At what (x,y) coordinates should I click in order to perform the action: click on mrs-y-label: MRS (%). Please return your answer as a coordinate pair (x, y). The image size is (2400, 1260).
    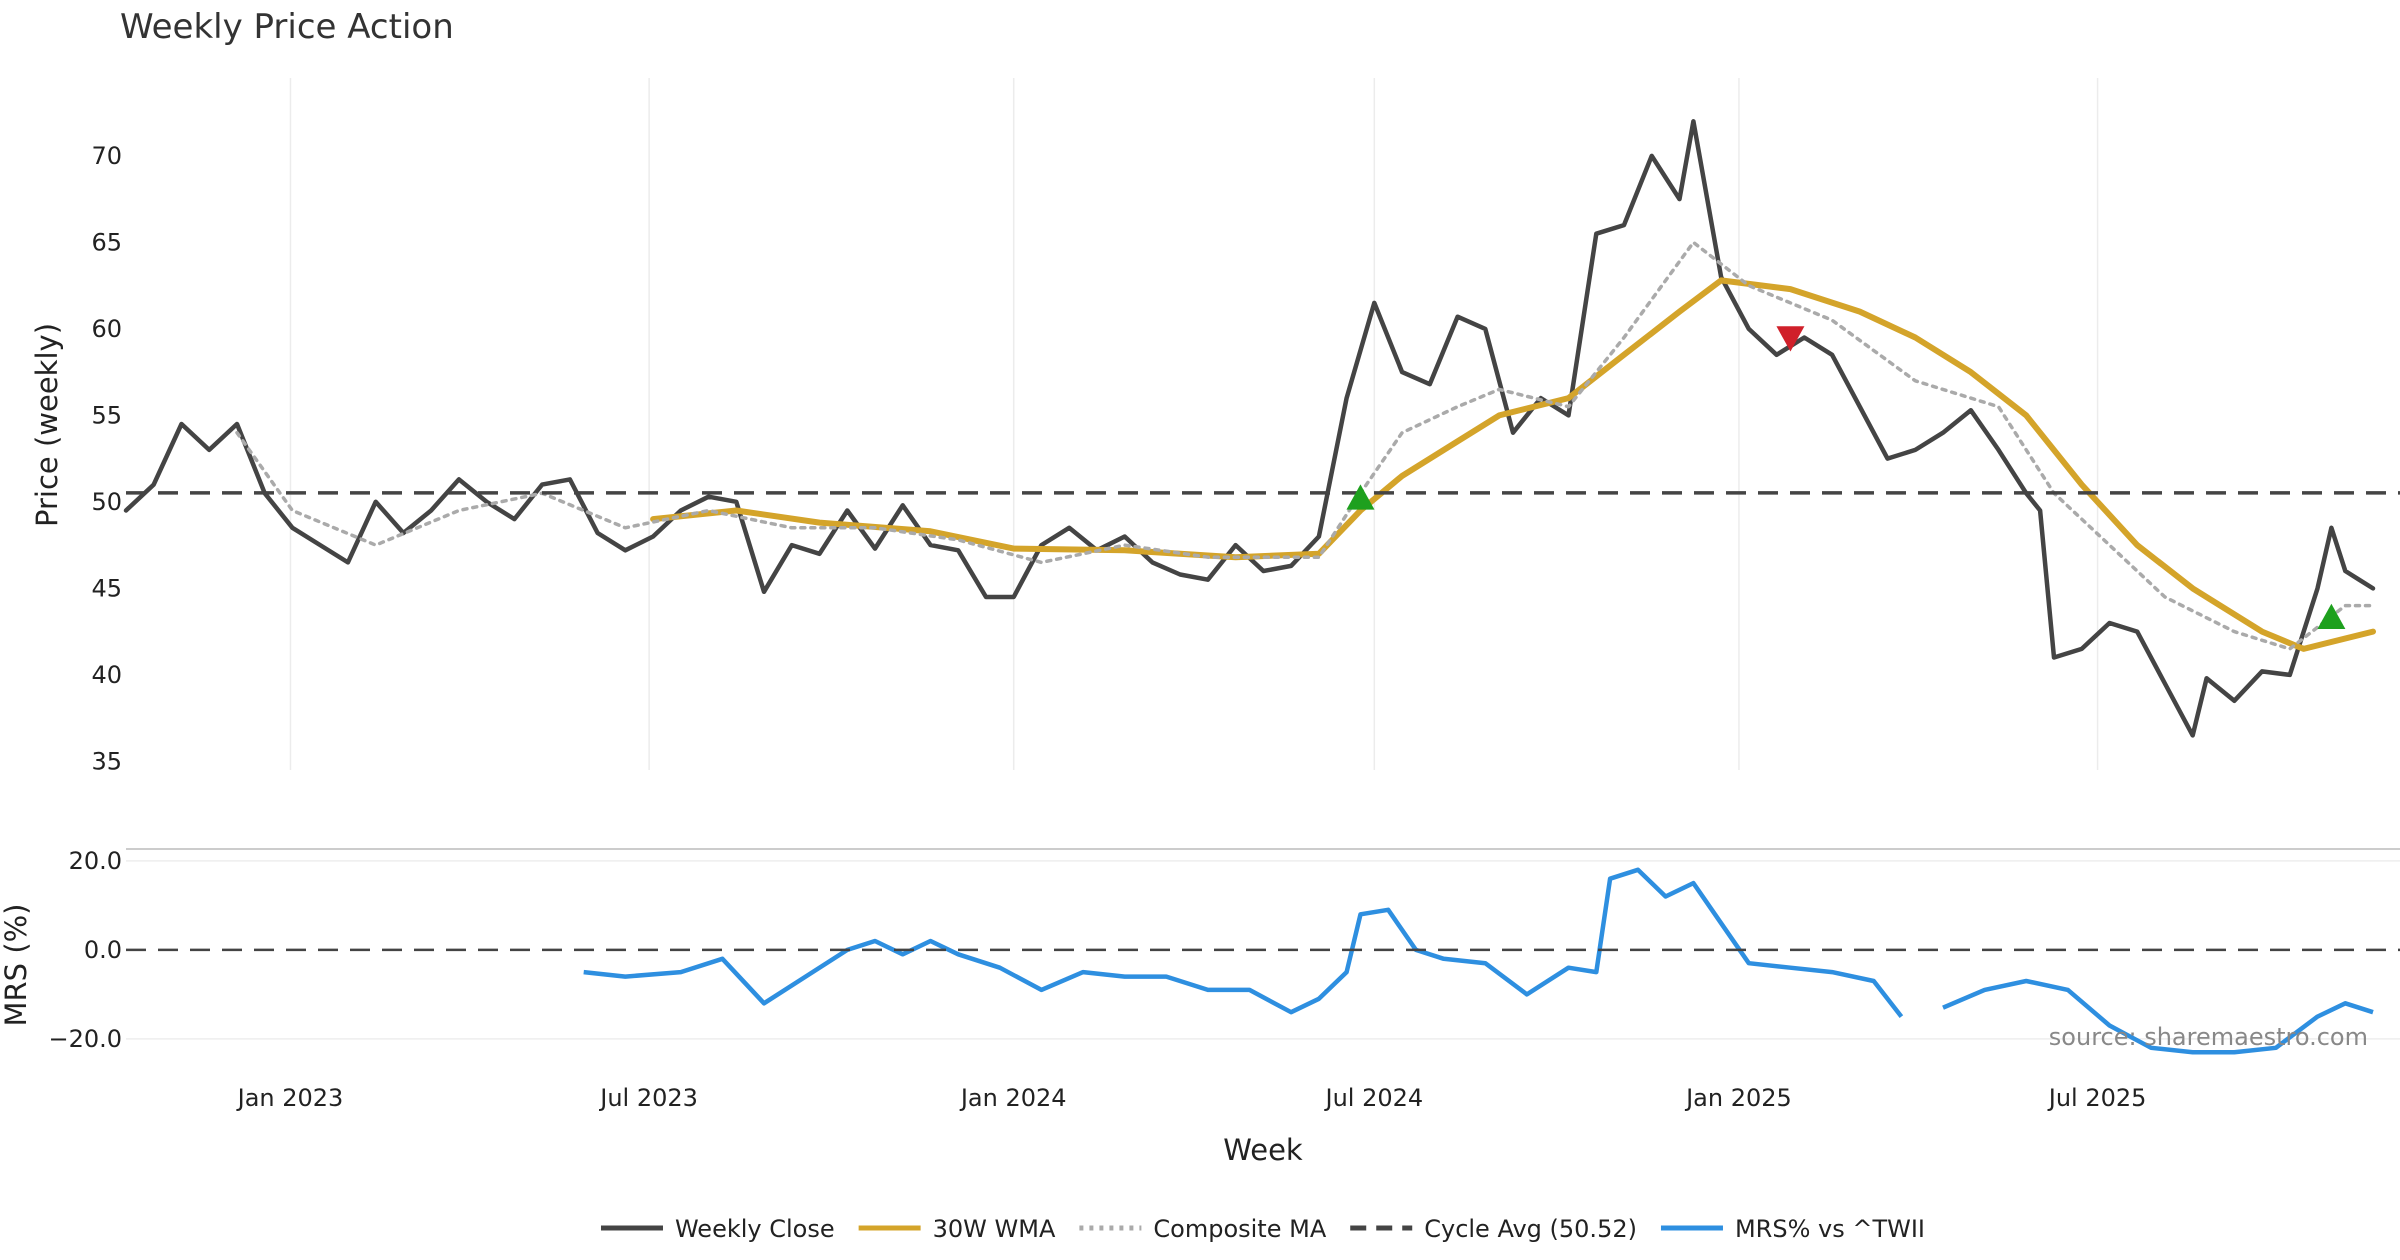
    Looking at the image, I should click on (16, 965).